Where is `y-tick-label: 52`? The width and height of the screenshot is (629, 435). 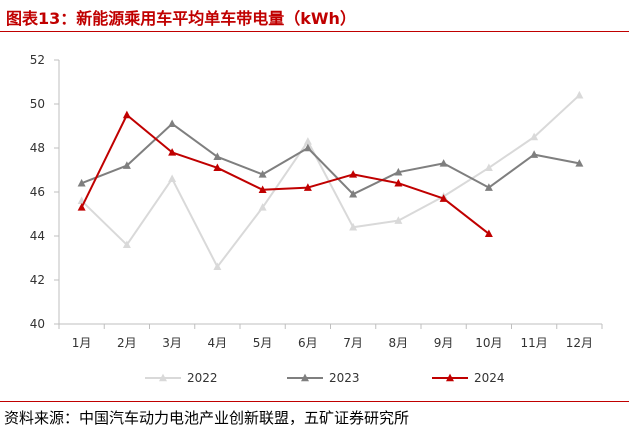
y-tick-label: 52 is located at coordinates (37, 60).